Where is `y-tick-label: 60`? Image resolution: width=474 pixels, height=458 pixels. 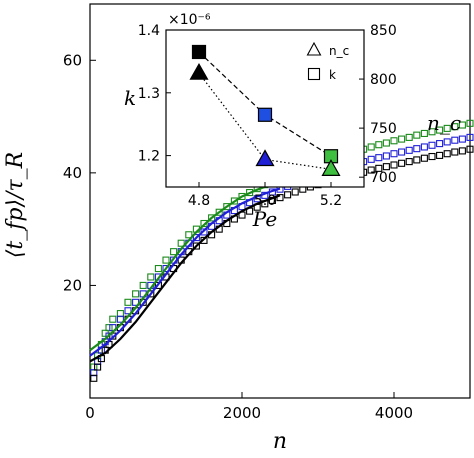
y-tick-label: 60 is located at coordinates (72, 60).